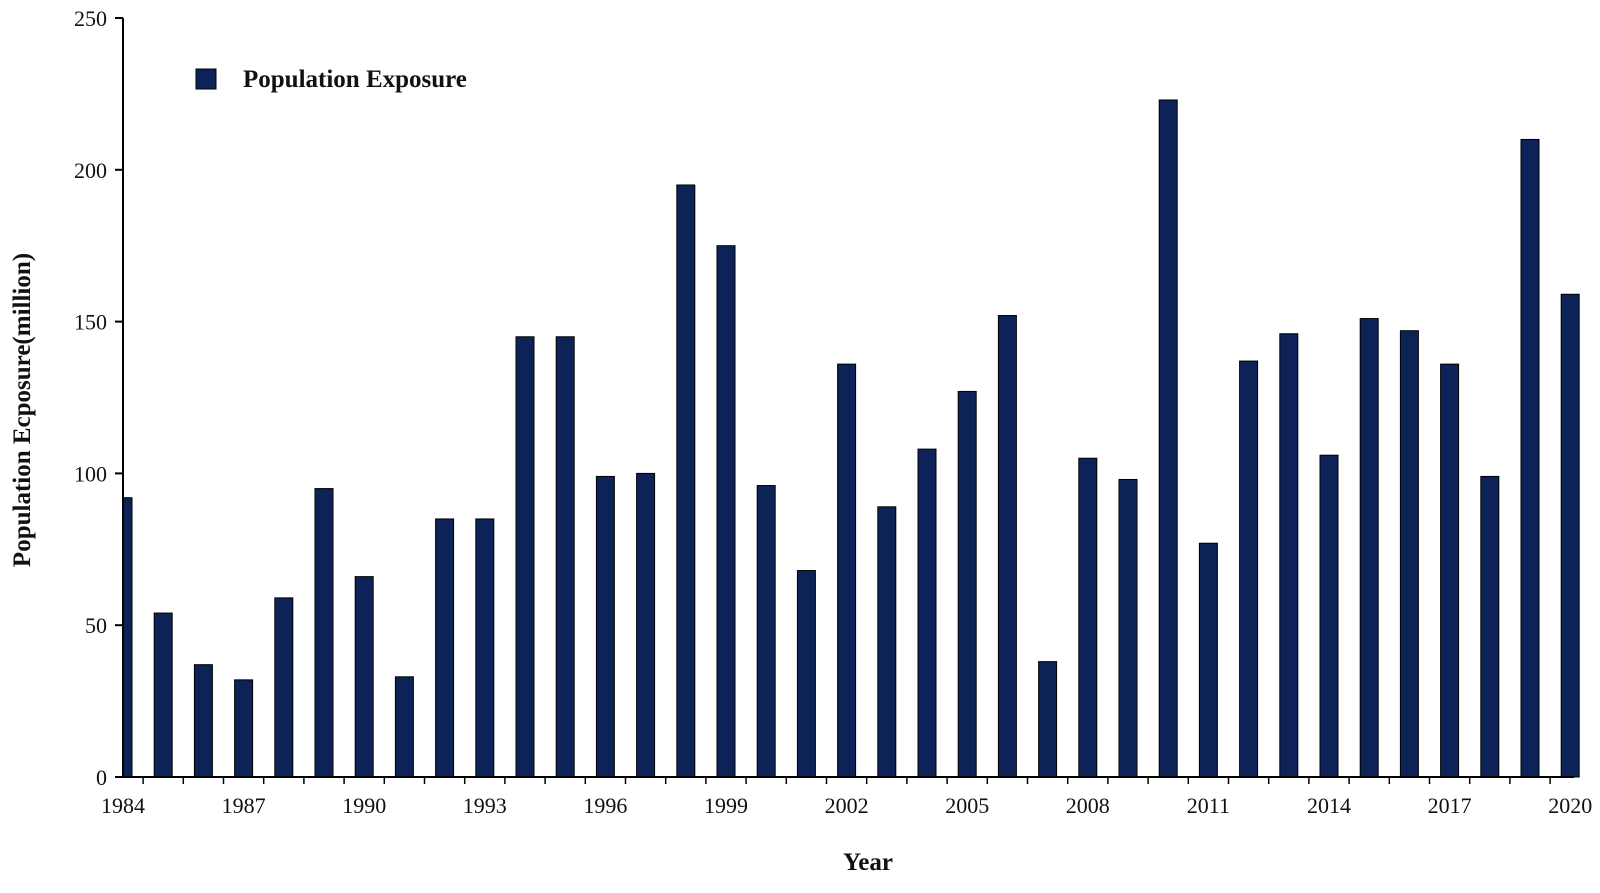  I want to click on bar-1991, so click(404, 727).